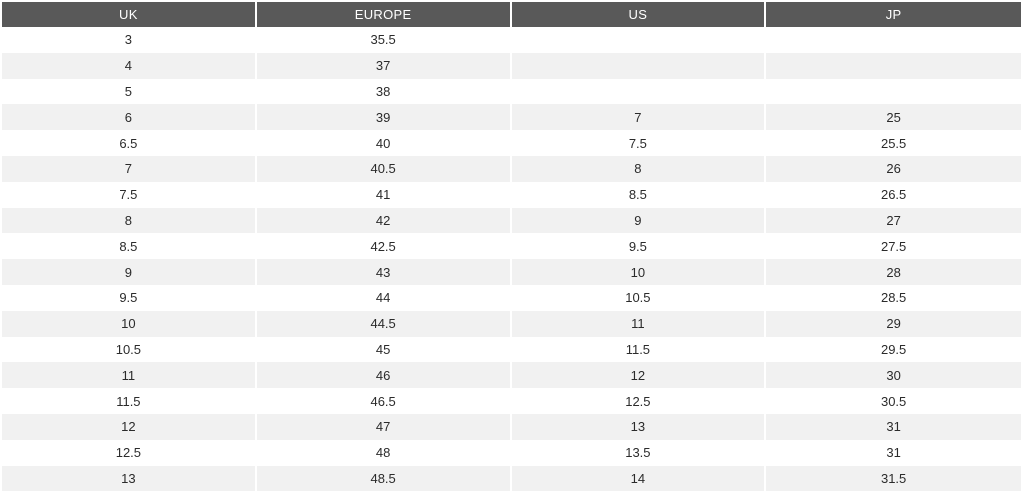 This screenshot has width=1024, height=494. Describe the element at coordinates (129, 220) in the screenshot. I see `cell-uk: 8` at that location.